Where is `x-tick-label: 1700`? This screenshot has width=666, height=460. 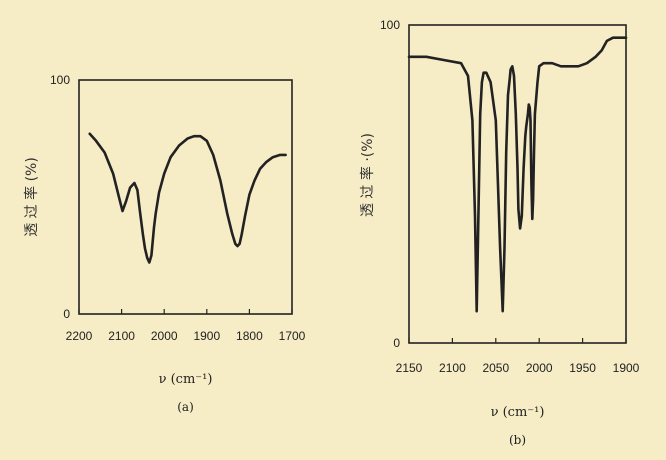
x-tick-label: 1700 is located at coordinates (292, 336).